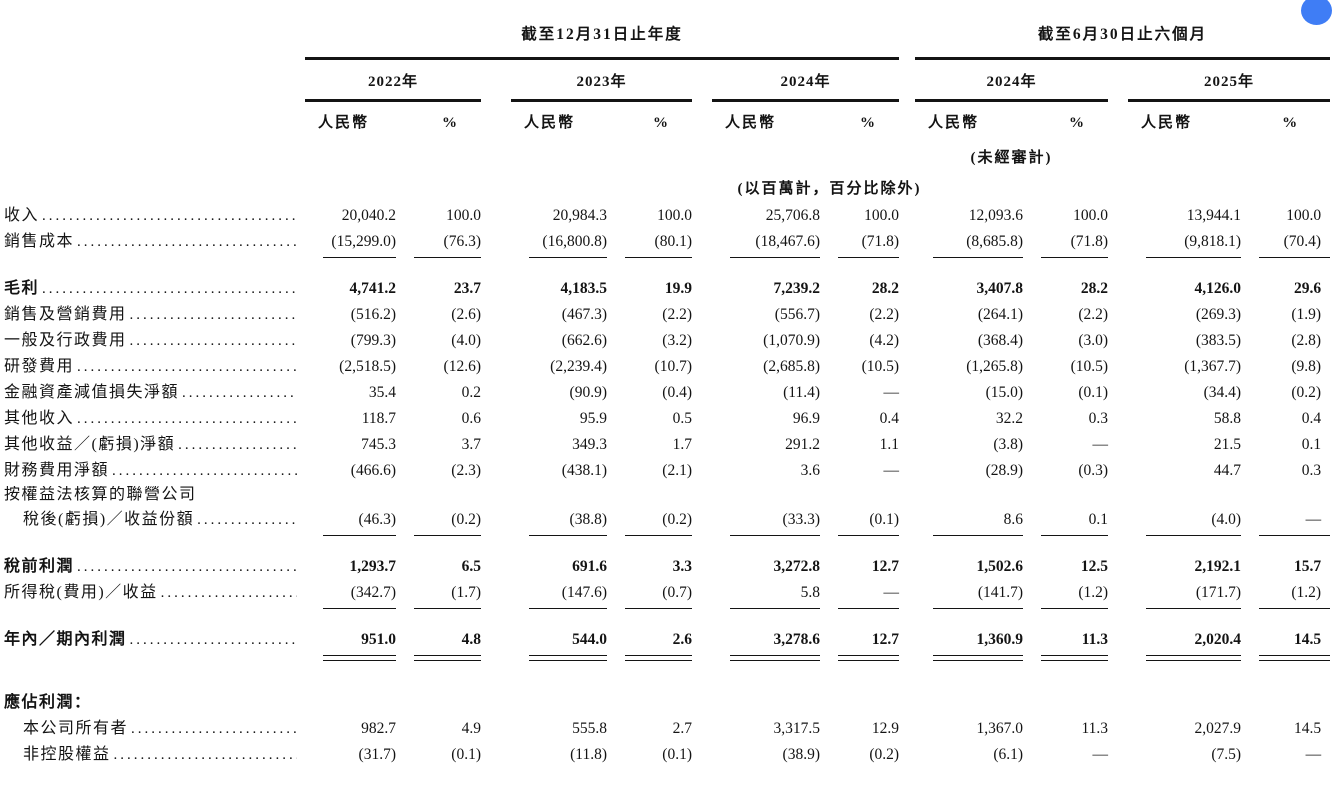  Describe the element at coordinates (1316, 12) in the screenshot. I see `floating-button` at that location.